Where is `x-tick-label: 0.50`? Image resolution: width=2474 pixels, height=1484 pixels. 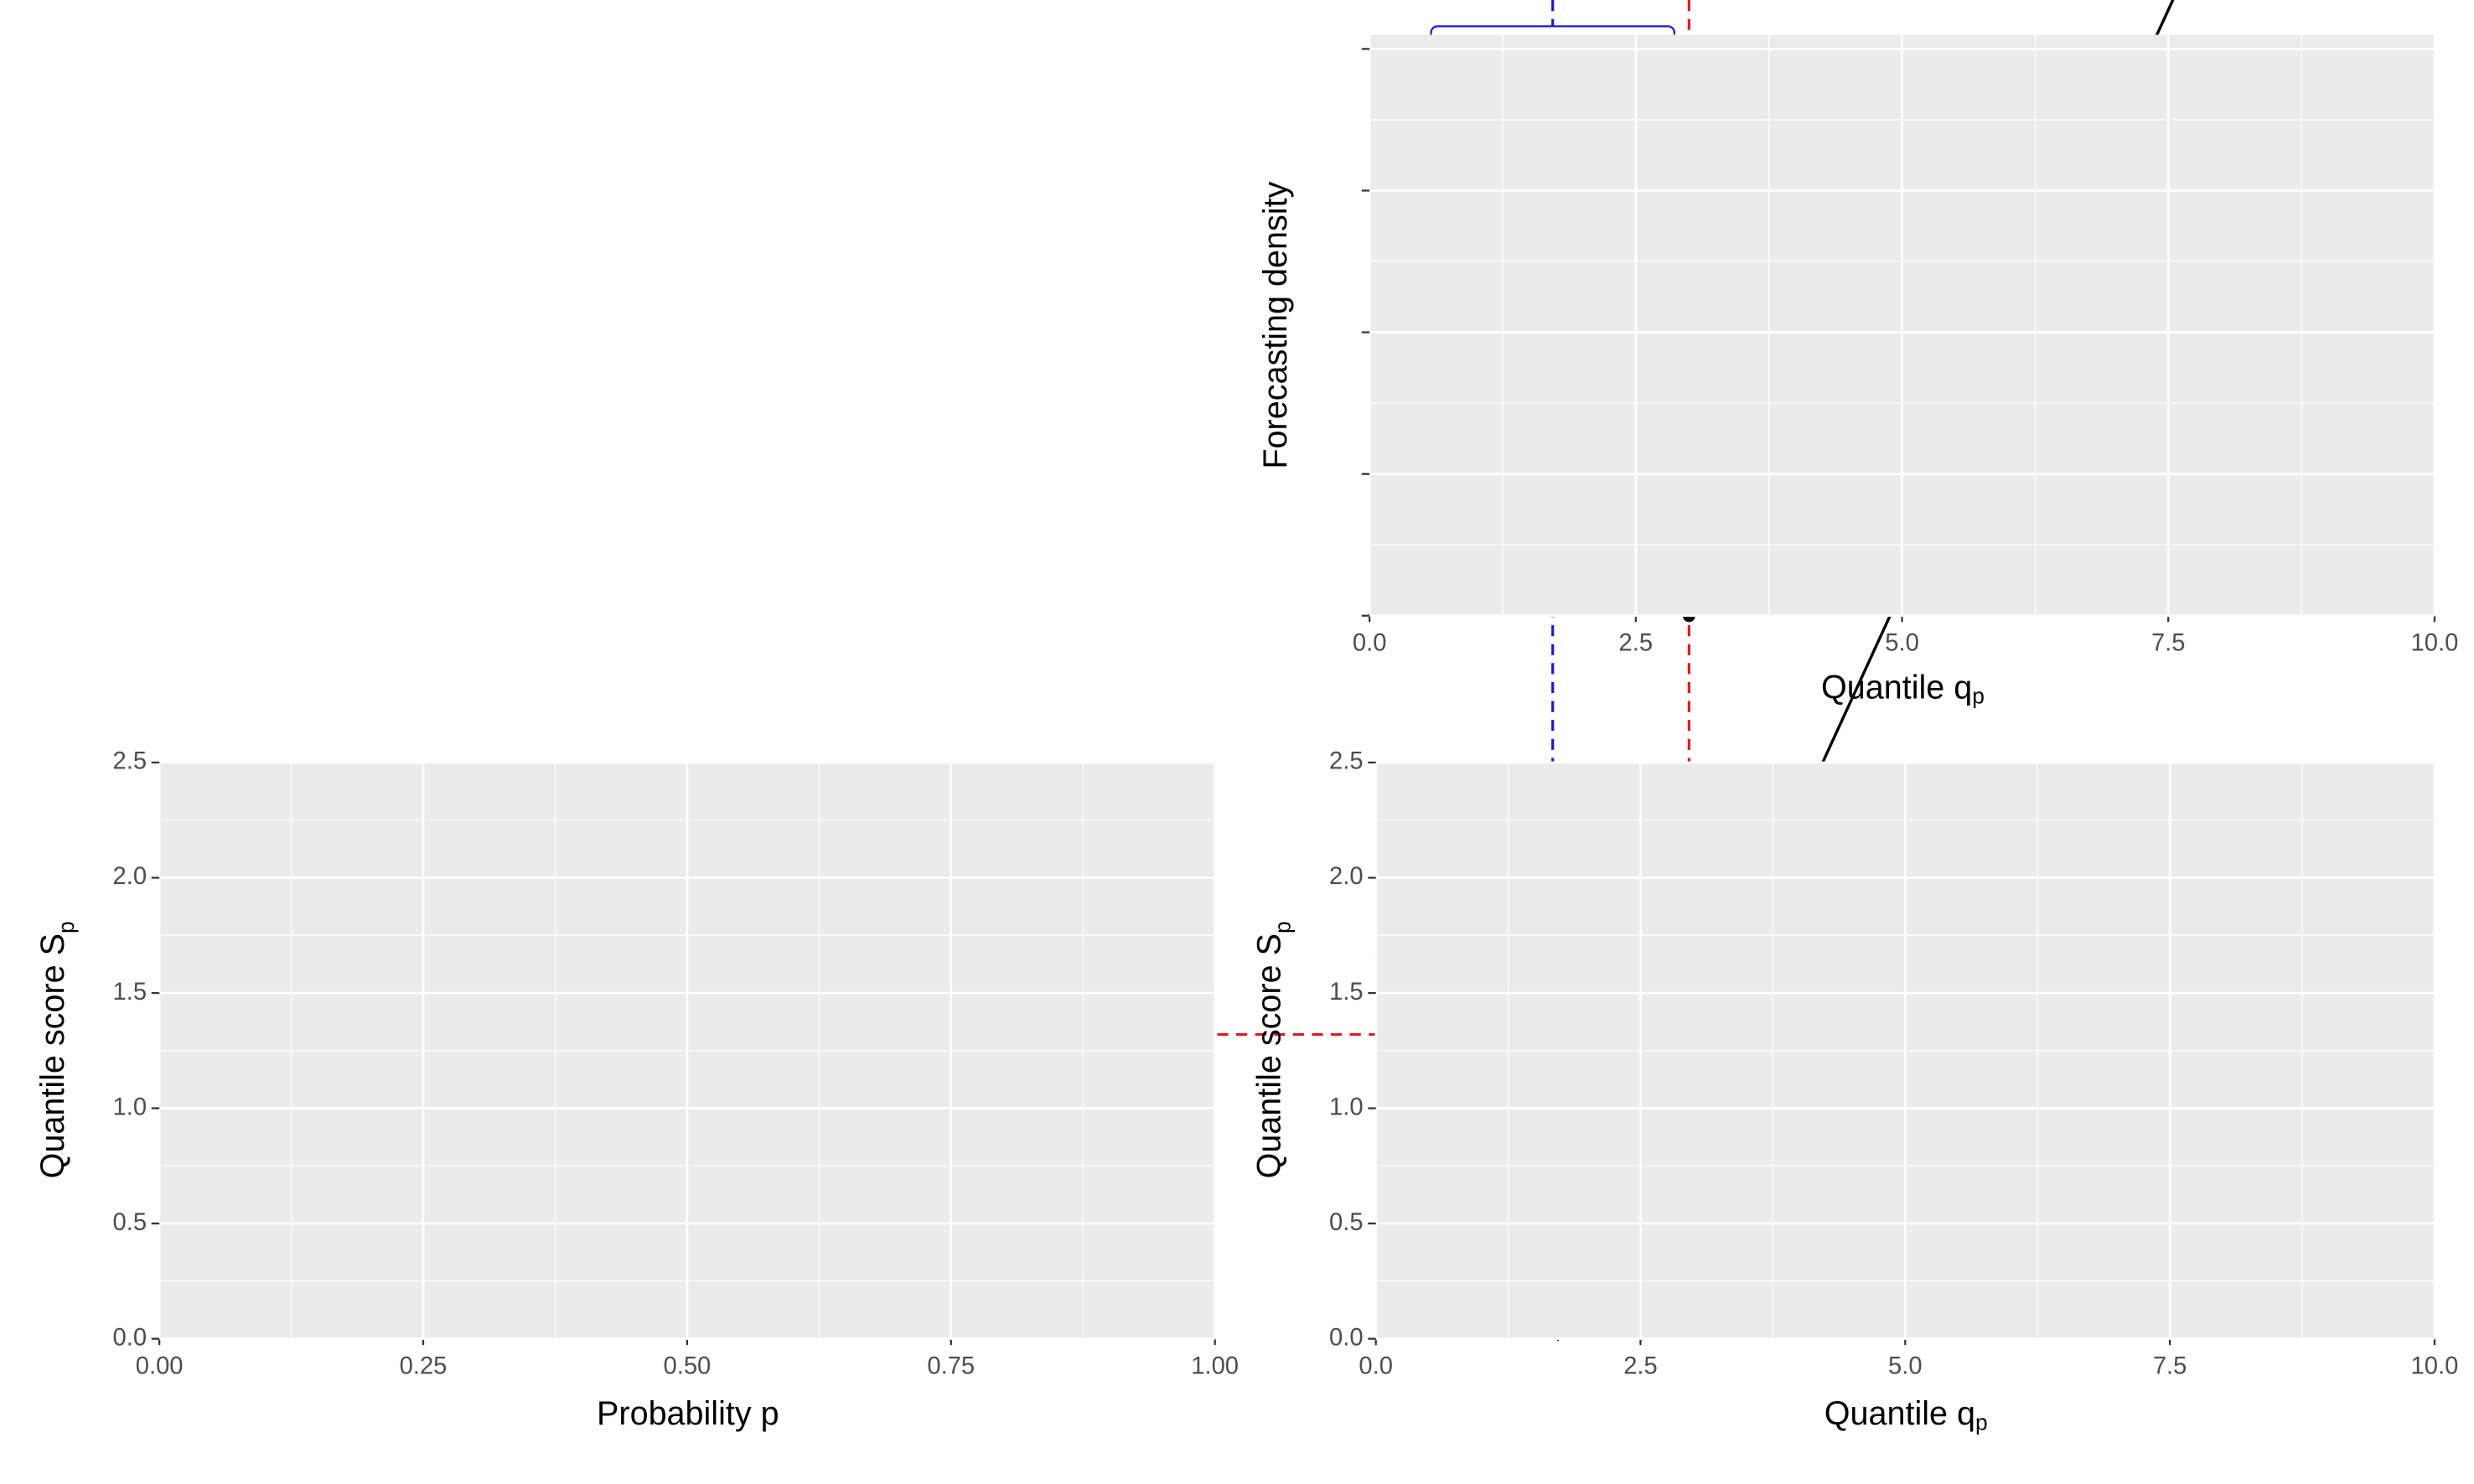
x-tick-label: 0.50 is located at coordinates (687, 1365).